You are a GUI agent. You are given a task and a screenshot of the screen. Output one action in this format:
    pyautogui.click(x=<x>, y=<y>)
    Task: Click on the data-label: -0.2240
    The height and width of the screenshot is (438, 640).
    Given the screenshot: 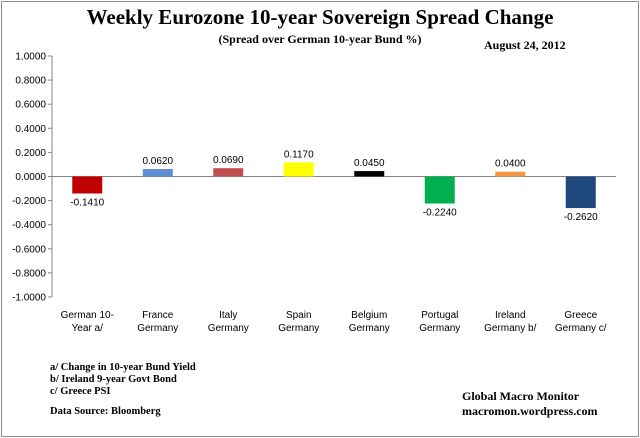 What is the action you would take?
    pyautogui.click(x=440, y=212)
    